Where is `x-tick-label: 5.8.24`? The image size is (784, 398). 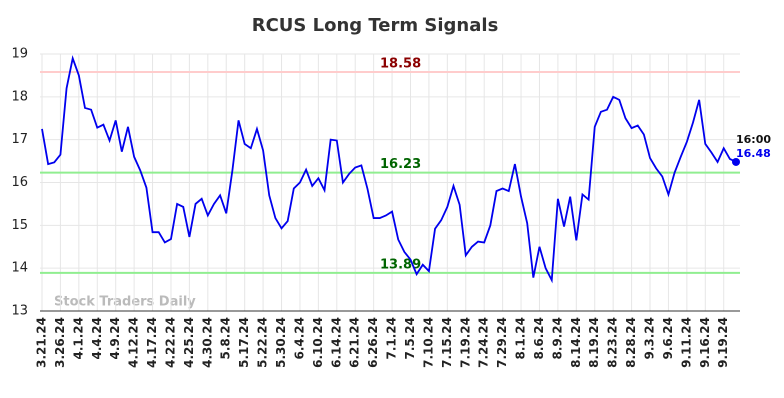
x-tick-label: 5.8.24 is located at coordinates (226, 338).